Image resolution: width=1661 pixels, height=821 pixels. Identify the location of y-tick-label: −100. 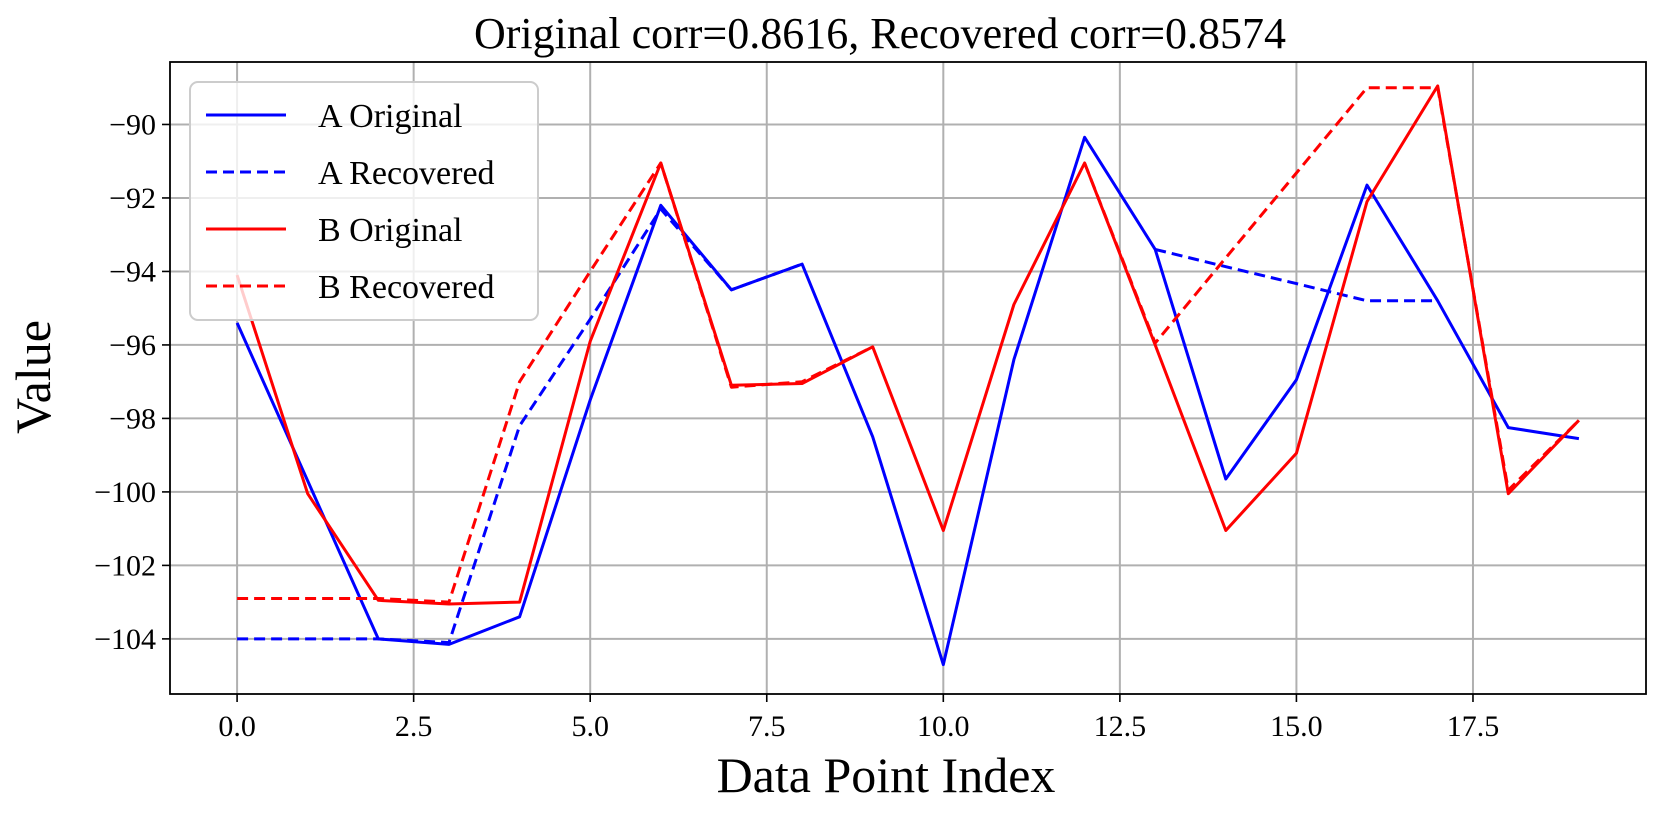
(125, 492).